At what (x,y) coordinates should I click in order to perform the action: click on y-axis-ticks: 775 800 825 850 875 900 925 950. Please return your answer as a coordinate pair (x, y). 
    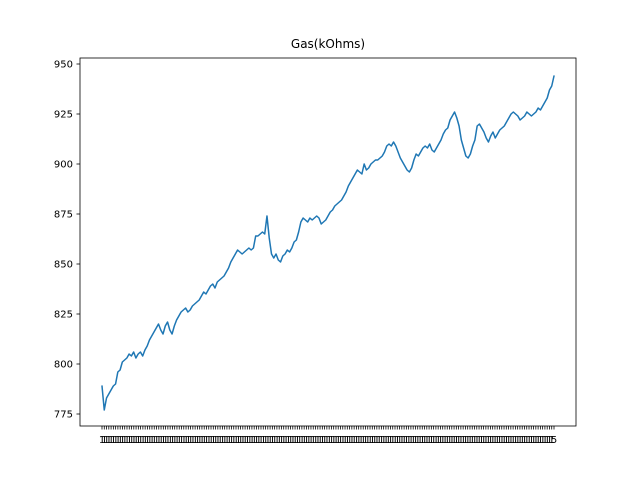
    Looking at the image, I should click on (67, 240).